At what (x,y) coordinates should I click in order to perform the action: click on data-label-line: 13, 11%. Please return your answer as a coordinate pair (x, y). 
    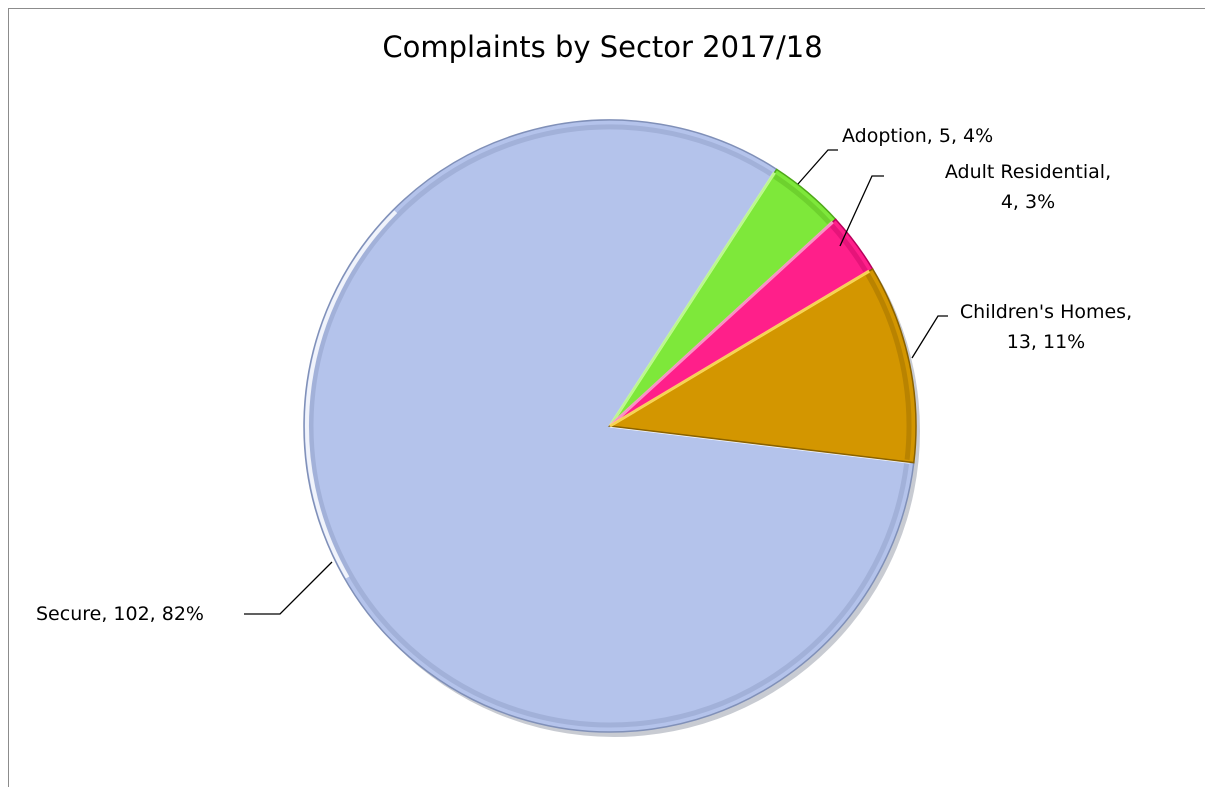
    Looking at the image, I should click on (1046, 342).